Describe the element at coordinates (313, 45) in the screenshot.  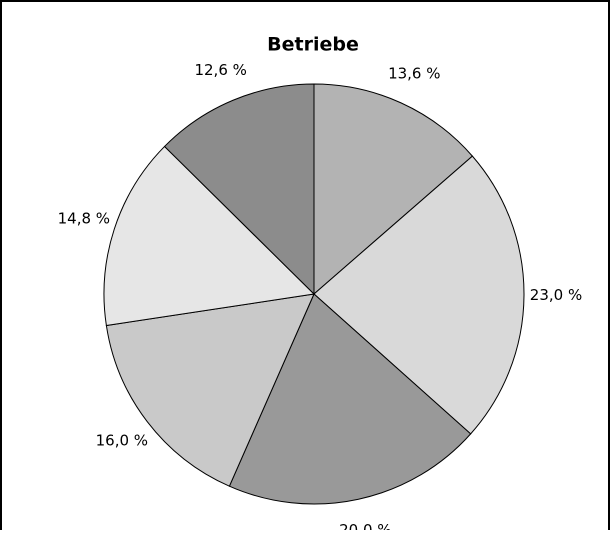
I see `chart-title: Betriebe` at that location.